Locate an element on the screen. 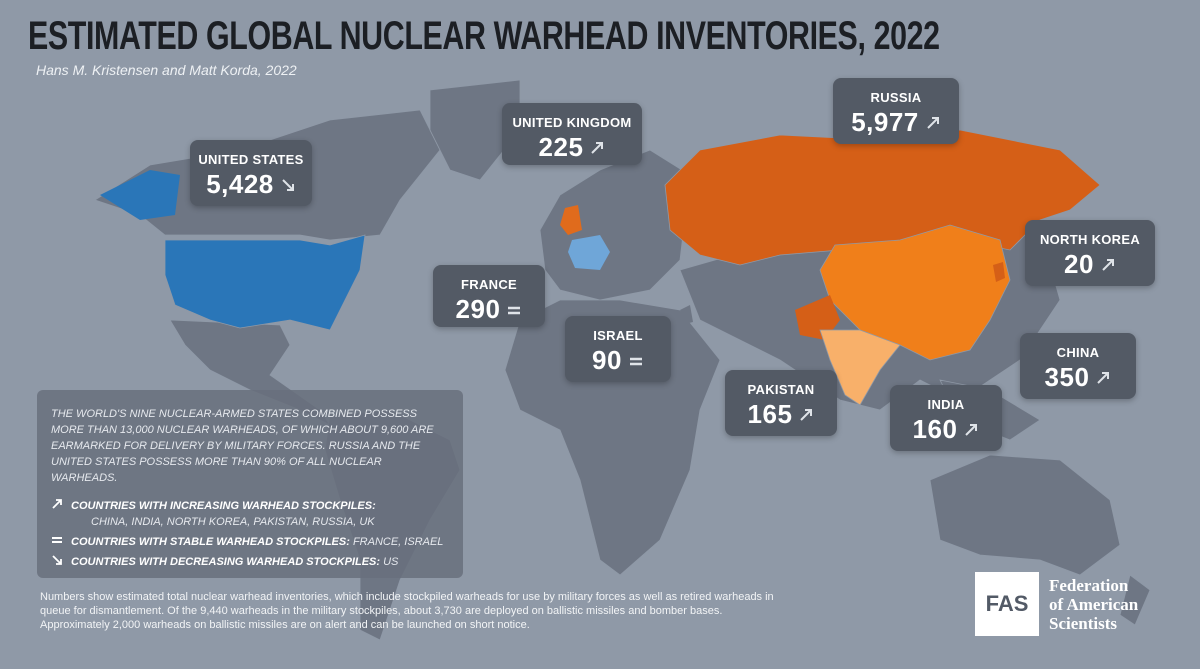 The width and height of the screenshot is (1200, 669). country-name: INDIA is located at coordinates (946, 404).